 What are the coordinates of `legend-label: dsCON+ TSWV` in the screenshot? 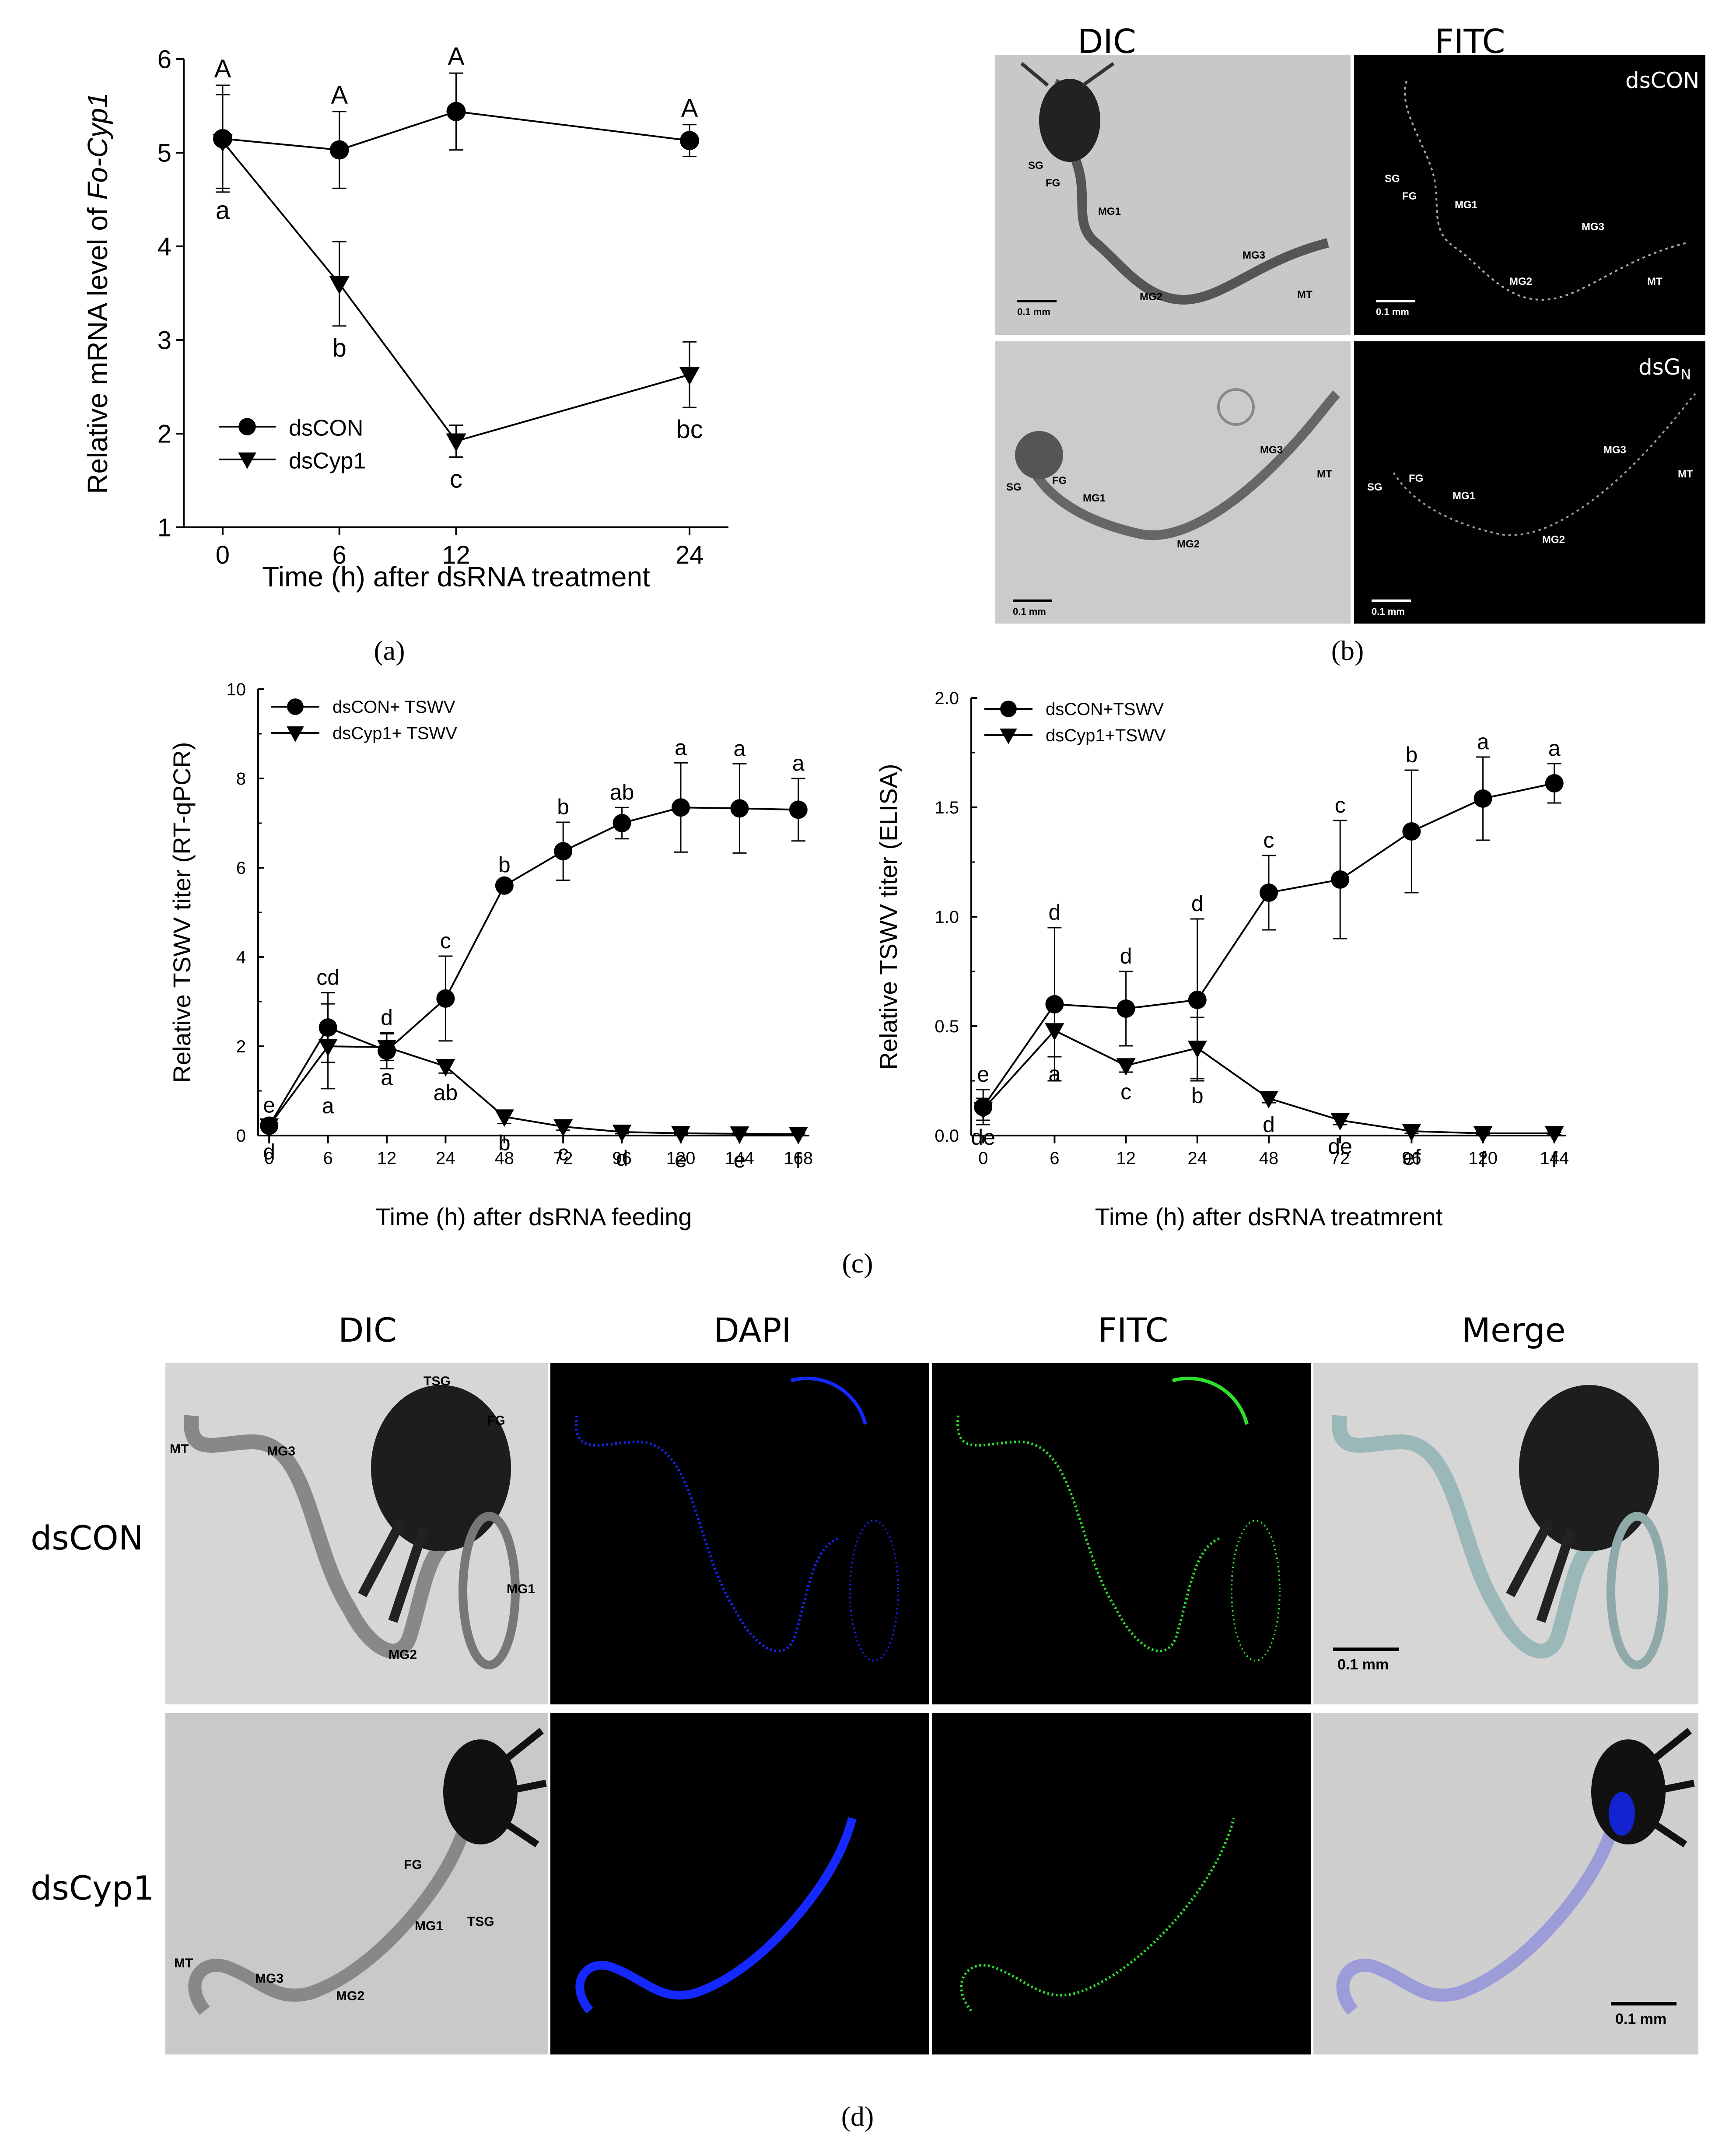 It's located at (393, 708).